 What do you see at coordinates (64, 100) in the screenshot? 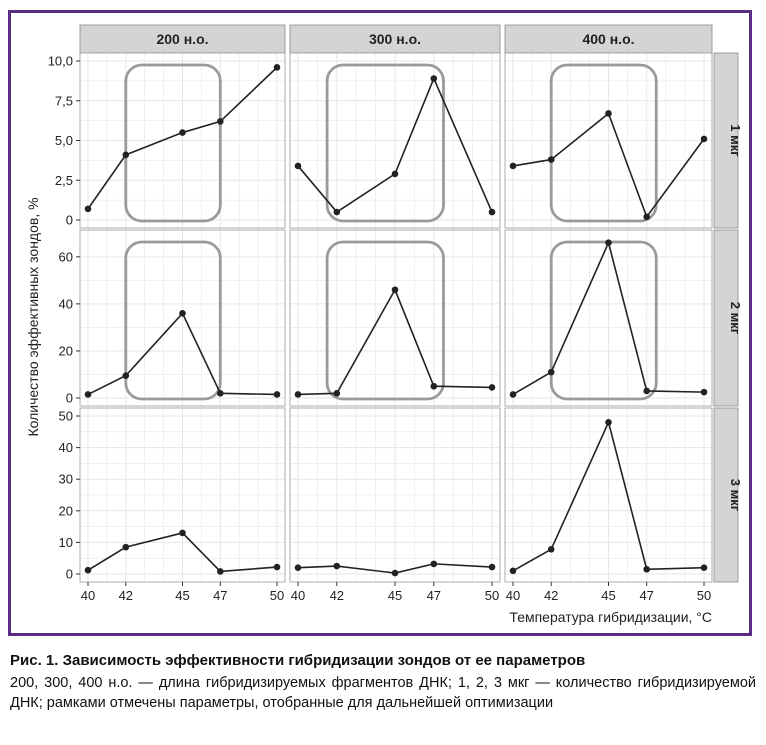
I see `y-tick-label: 7,5` at bounding box center [64, 100].